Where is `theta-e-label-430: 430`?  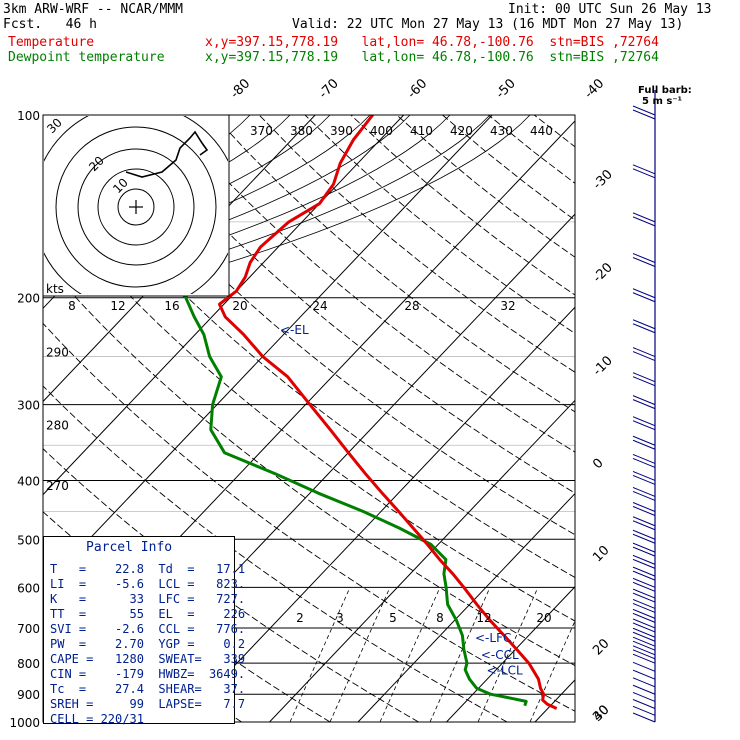 theta-e-label-430: 430 is located at coordinates (501, 131).